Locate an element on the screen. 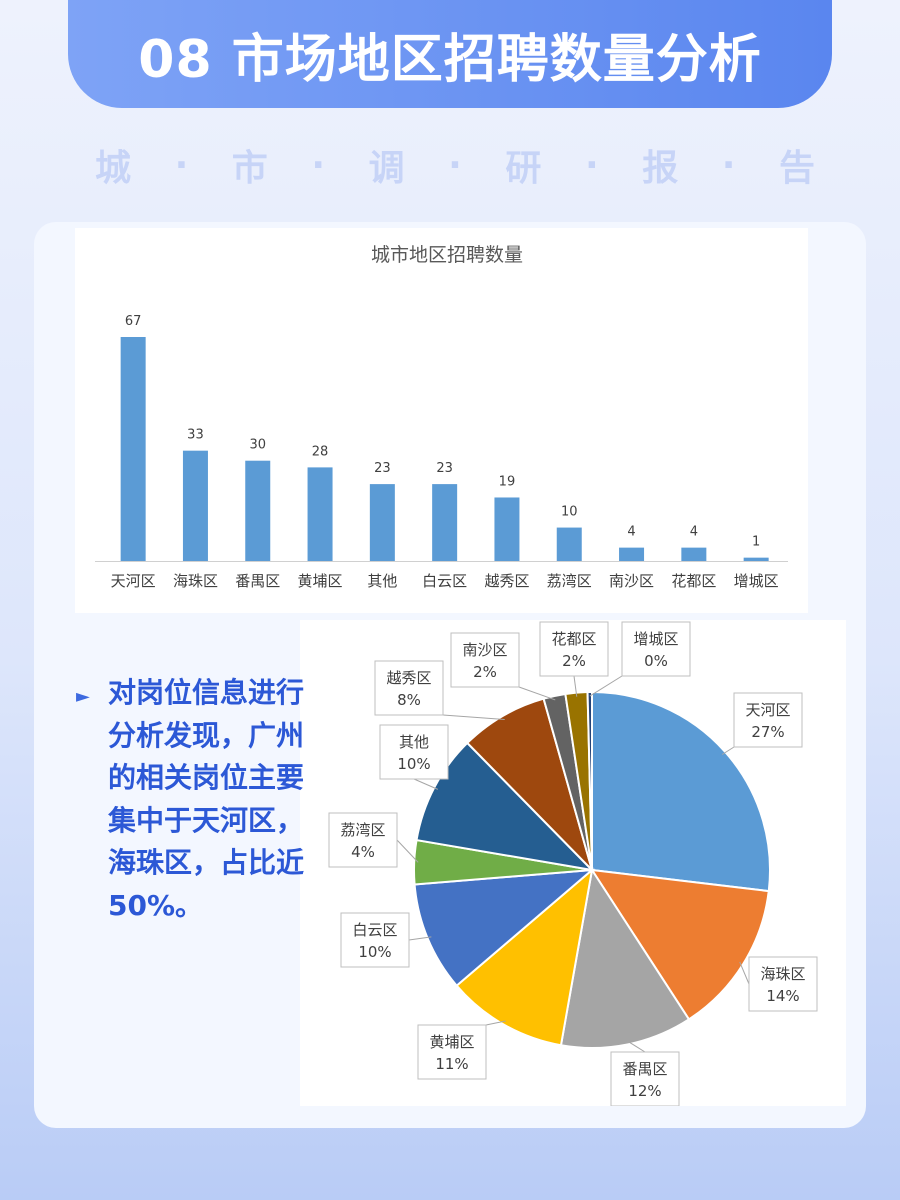 Image resolution: width=900 pixels, height=1200 pixels. slice-percent-label: 27% is located at coordinates (767, 732).